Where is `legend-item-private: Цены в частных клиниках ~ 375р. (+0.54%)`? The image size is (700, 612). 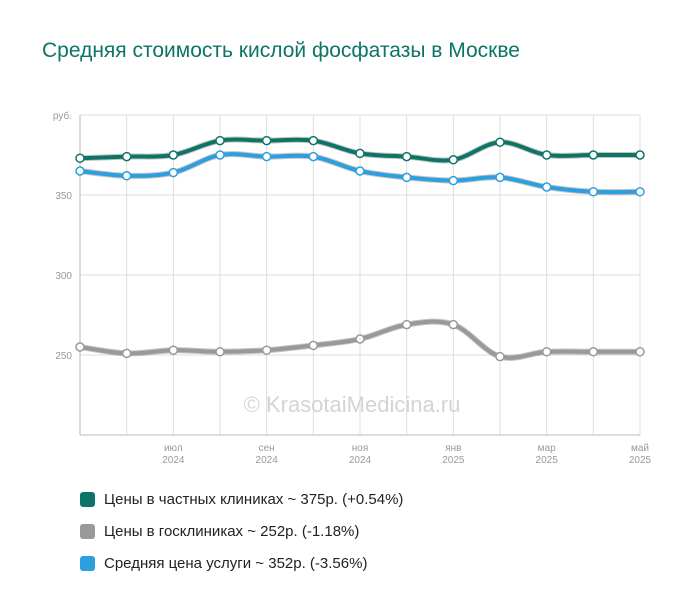 legend-item-private: Цены в частных клиниках ~ 375р. (+0.54%) is located at coordinates (241, 499).